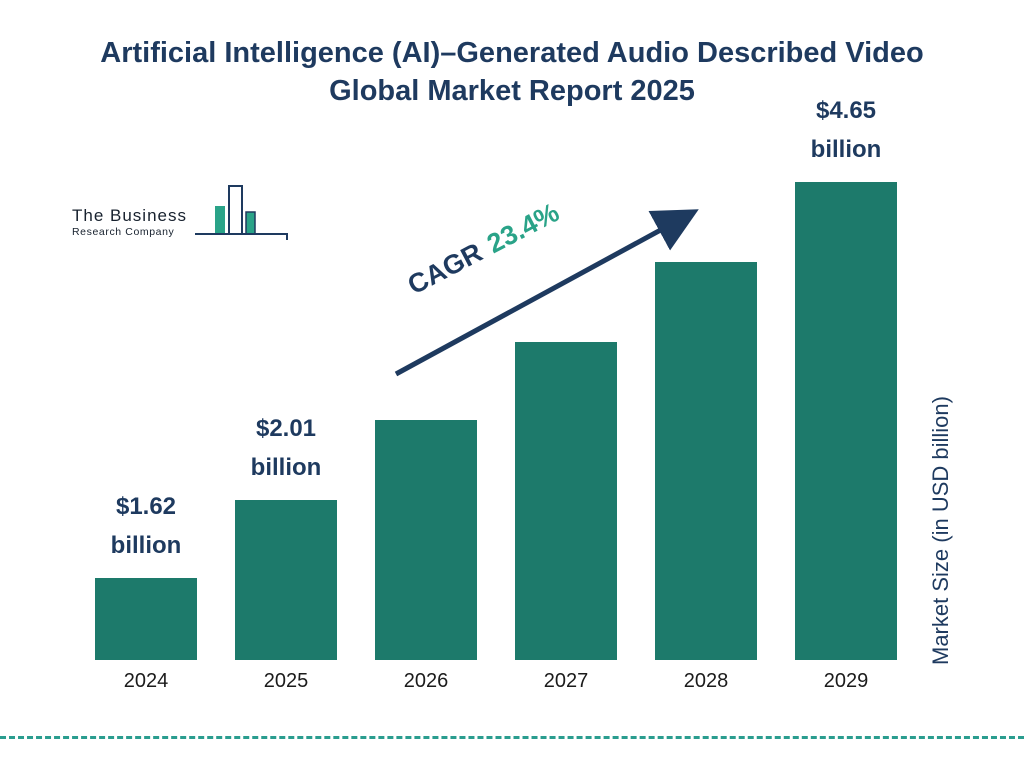 This screenshot has width=1024, height=768. What do you see at coordinates (846, 421) in the screenshot?
I see `bar-2029` at bounding box center [846, 421].